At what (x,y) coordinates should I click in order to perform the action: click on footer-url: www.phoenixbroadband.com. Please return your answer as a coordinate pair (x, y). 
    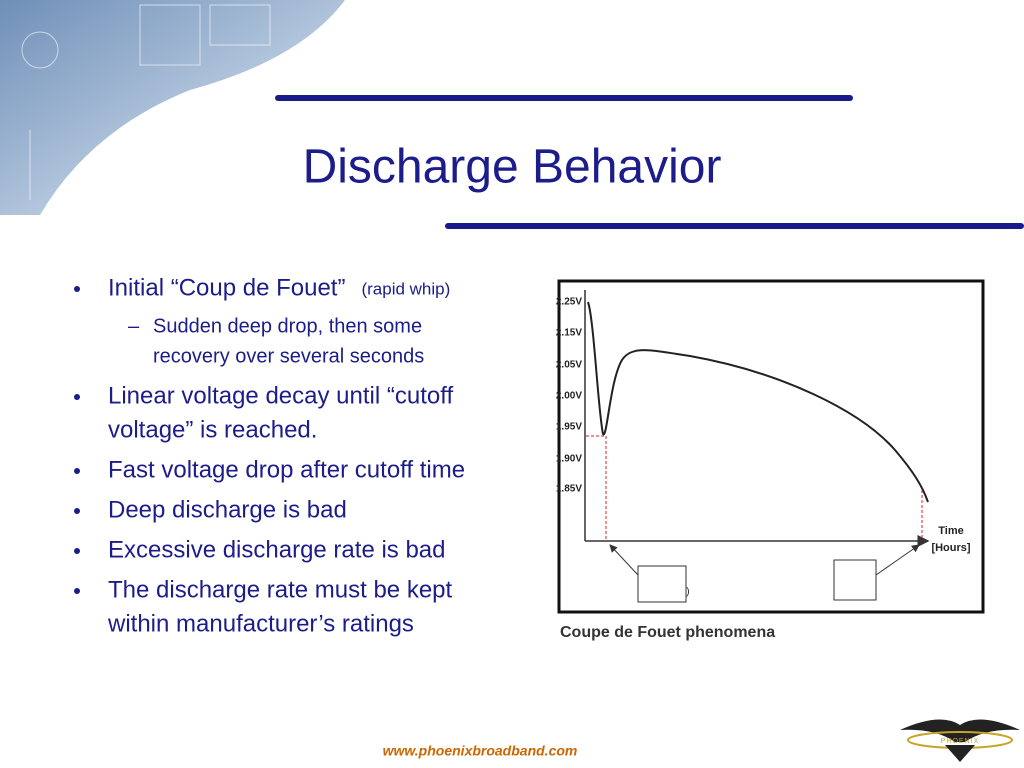
    Looking at the image, I should click on (480, 751).